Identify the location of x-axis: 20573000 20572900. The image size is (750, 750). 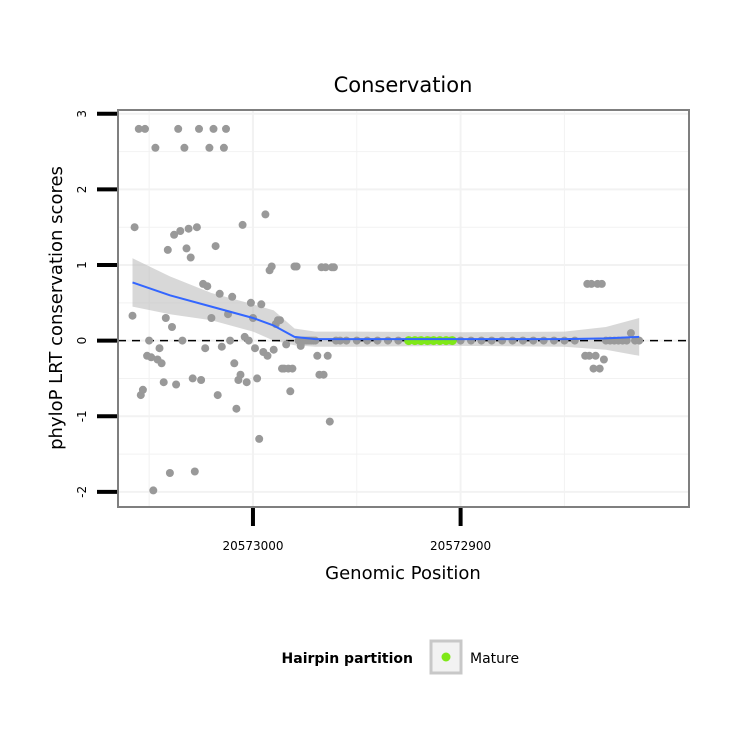
(356, 530).